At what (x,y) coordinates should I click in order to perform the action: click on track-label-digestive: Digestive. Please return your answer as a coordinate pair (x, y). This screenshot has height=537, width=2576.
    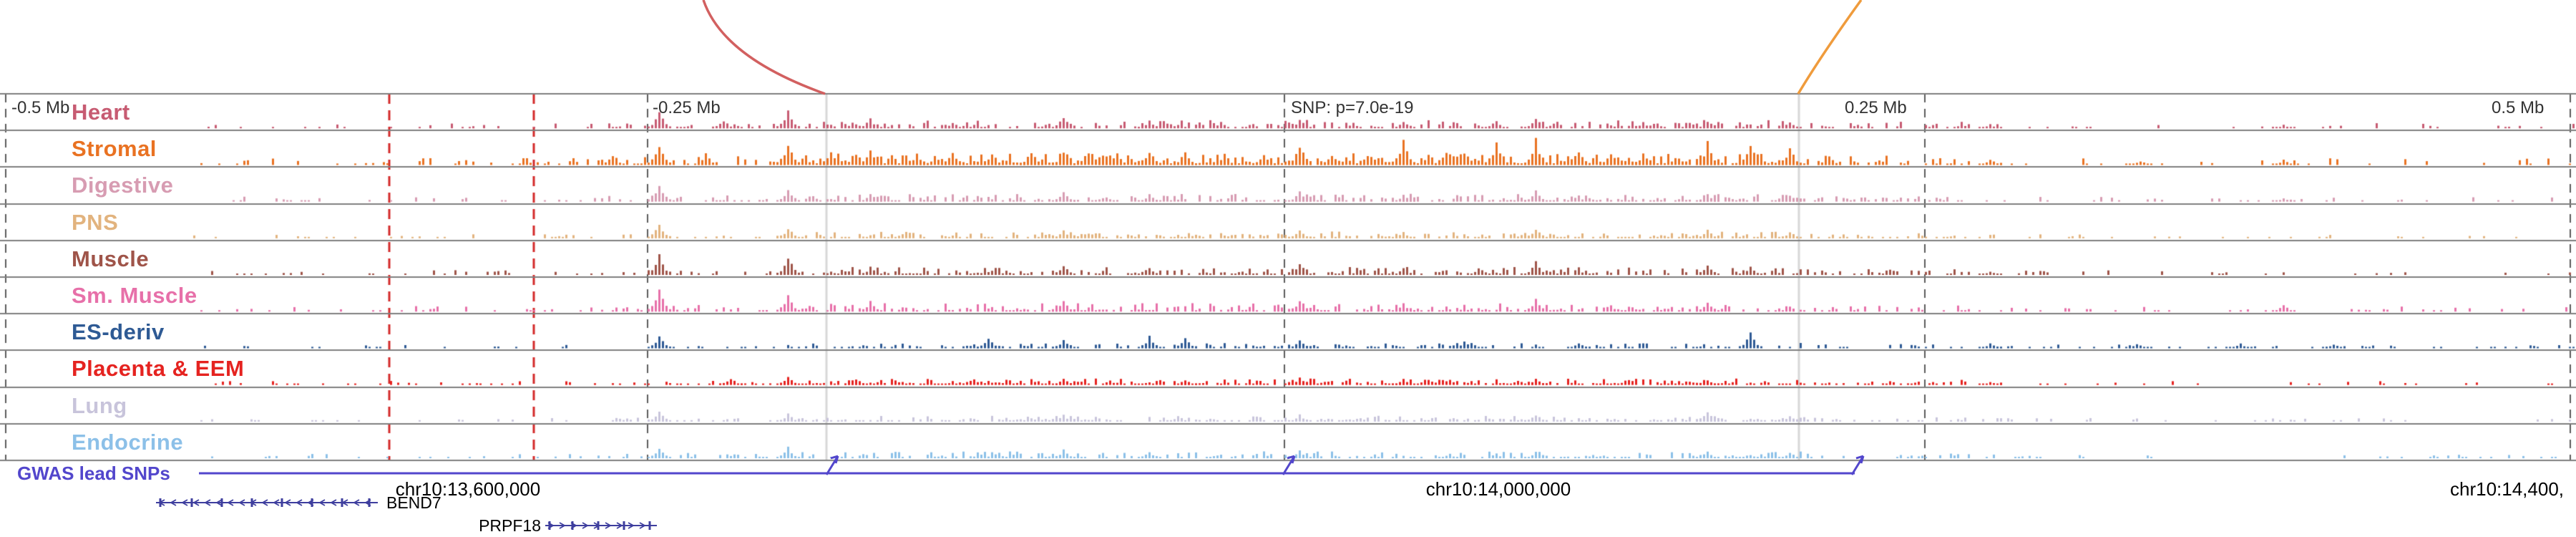
    Looking at the image, I should click on (123, 185).